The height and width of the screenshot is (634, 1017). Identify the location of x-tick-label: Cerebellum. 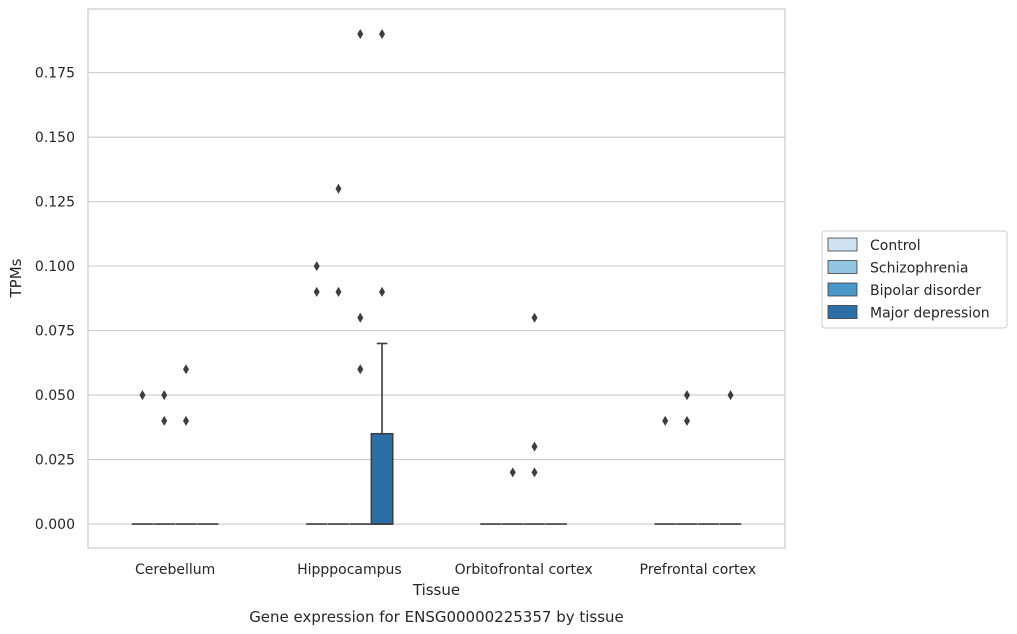
(175, 570).